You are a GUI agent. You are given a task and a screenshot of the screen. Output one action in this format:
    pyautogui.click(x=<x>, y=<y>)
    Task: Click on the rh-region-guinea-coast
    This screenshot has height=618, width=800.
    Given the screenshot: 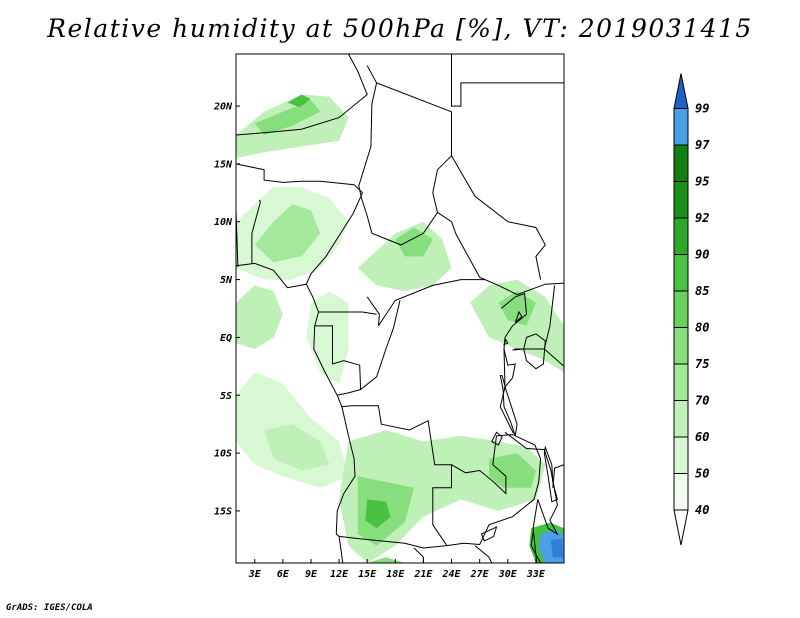 What is the action you would take?
    pyautogui.click(x=259, y=317)
    